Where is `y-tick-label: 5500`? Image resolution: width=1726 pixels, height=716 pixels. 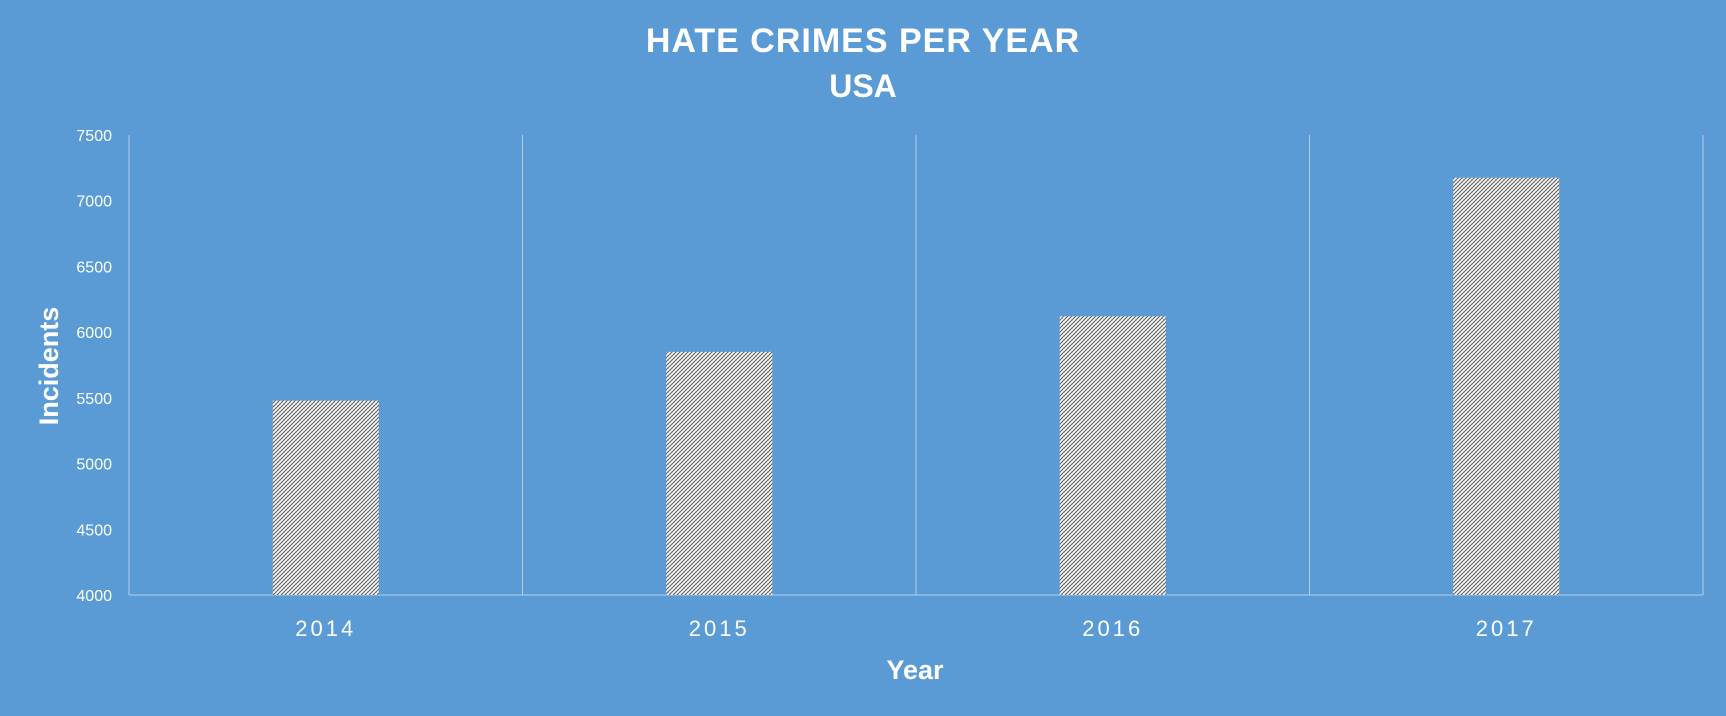 y-tick-label: 5500 is located at coordinates (94, 399).